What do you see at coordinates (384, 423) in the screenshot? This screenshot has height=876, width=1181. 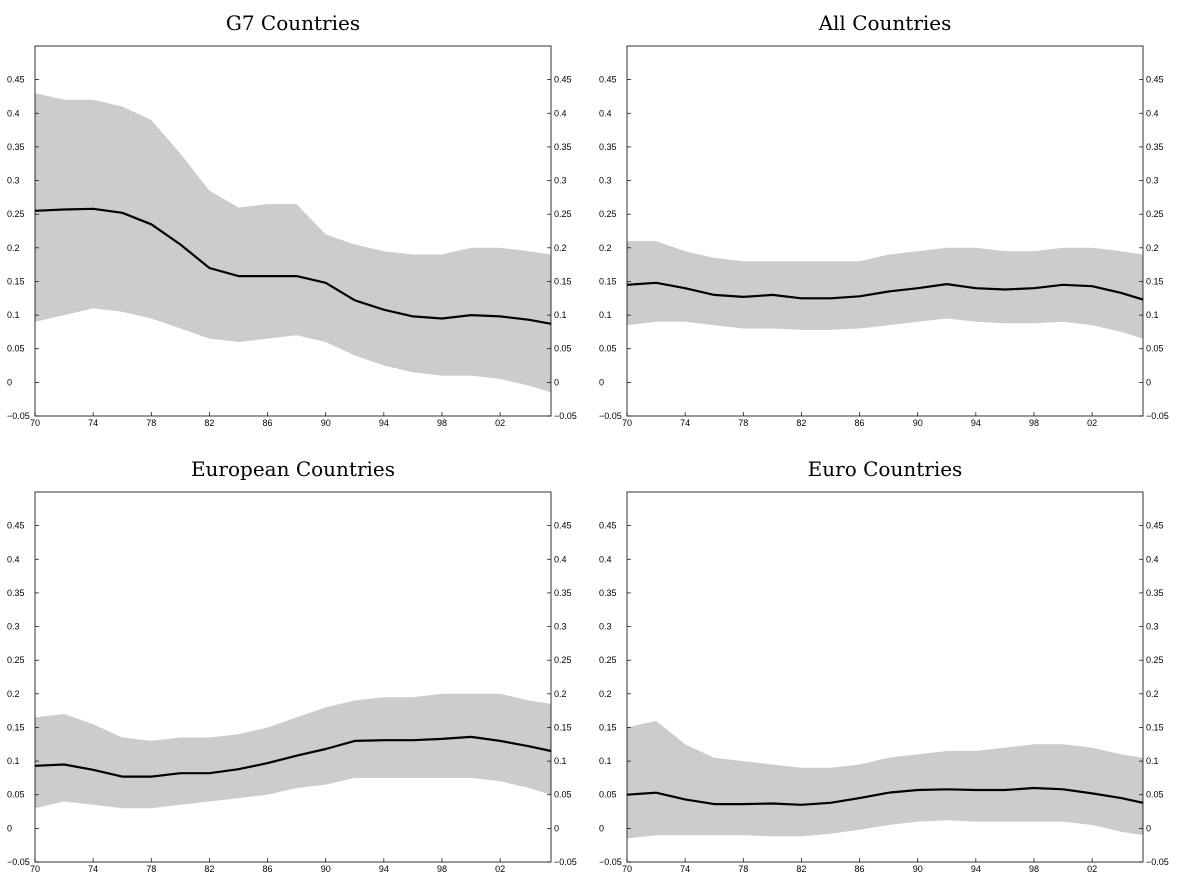 I see `x-tick-label: 94` at bounding box center [384, 423].